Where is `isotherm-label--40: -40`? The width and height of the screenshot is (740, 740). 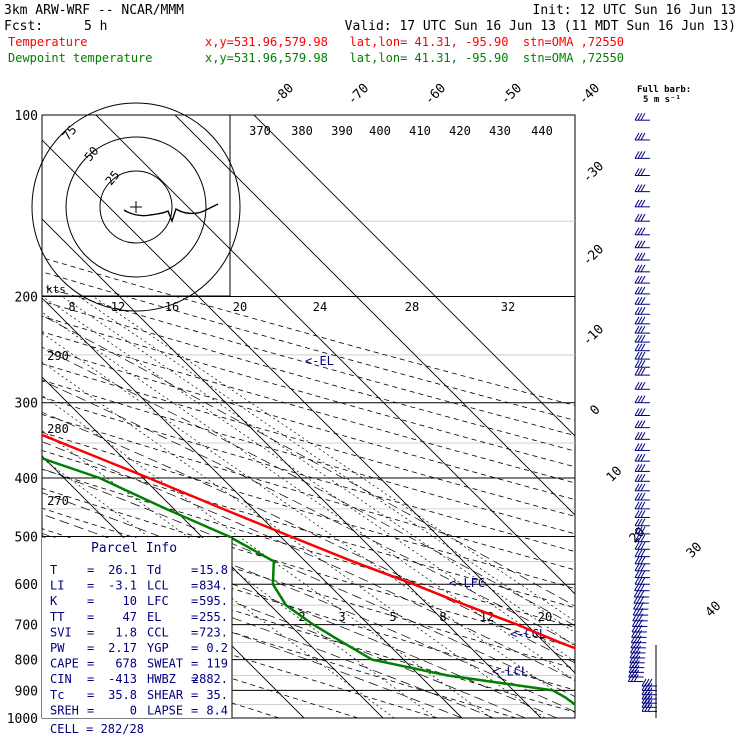
isotherm-label--40: -40 is located at coordinates (589, 94).